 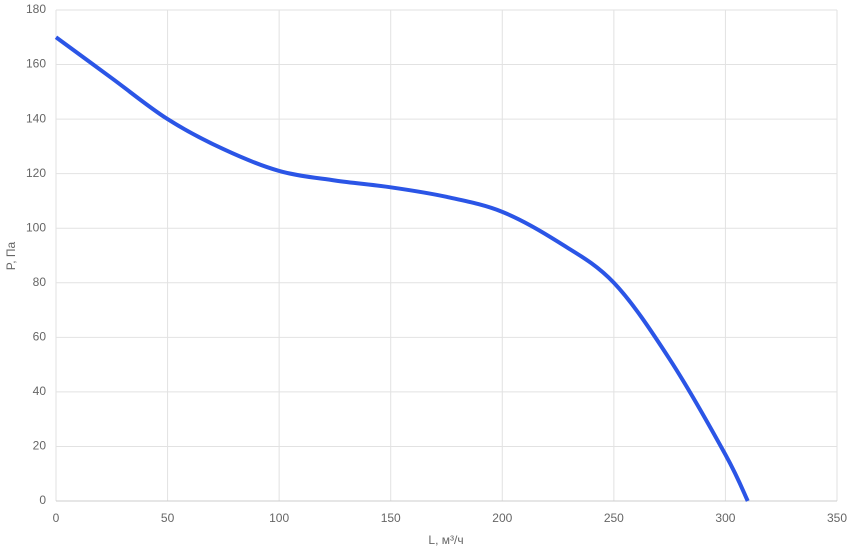 What do you see at coordinates (40, 391) in the screenshot?
I see `y-tick-label: 40` at bounding box center [40, 391].